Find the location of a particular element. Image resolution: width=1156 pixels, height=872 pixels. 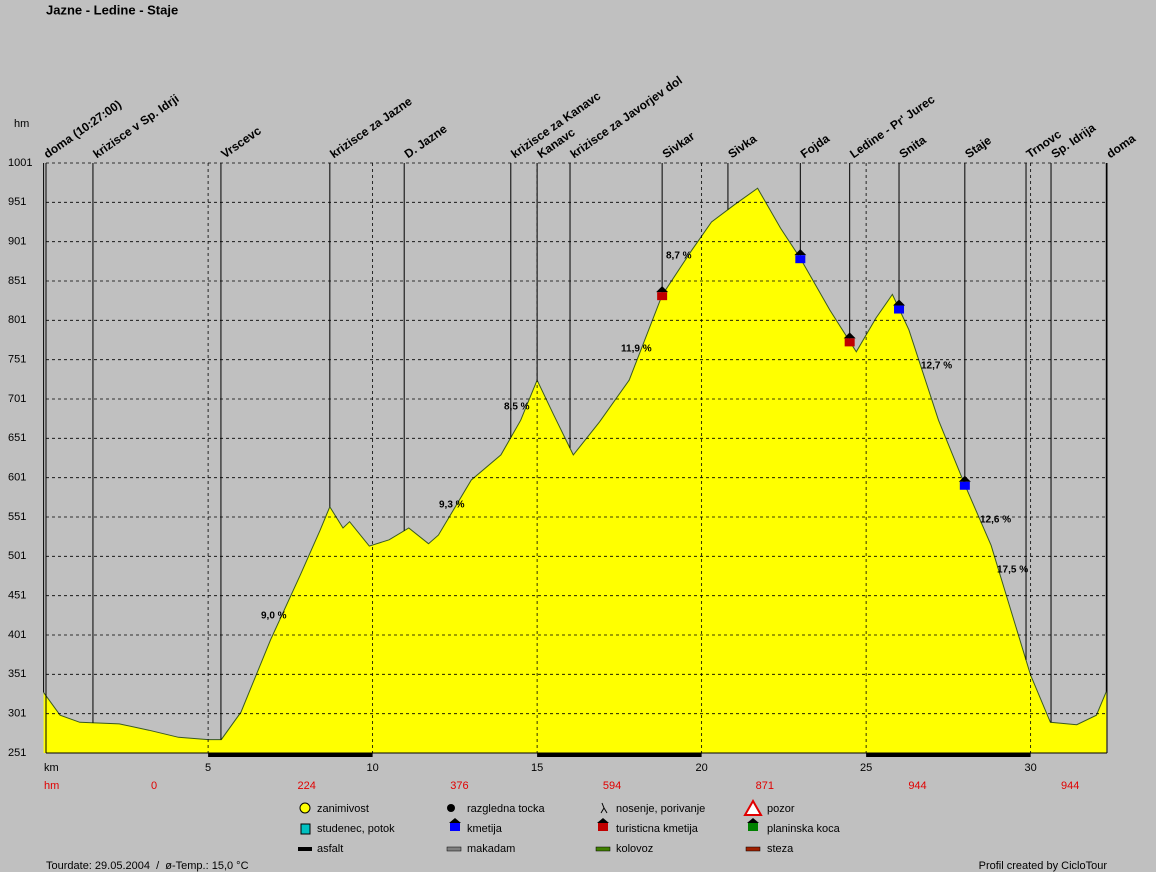

x-tick-label: 30 is located at coordinates (1031, 768).